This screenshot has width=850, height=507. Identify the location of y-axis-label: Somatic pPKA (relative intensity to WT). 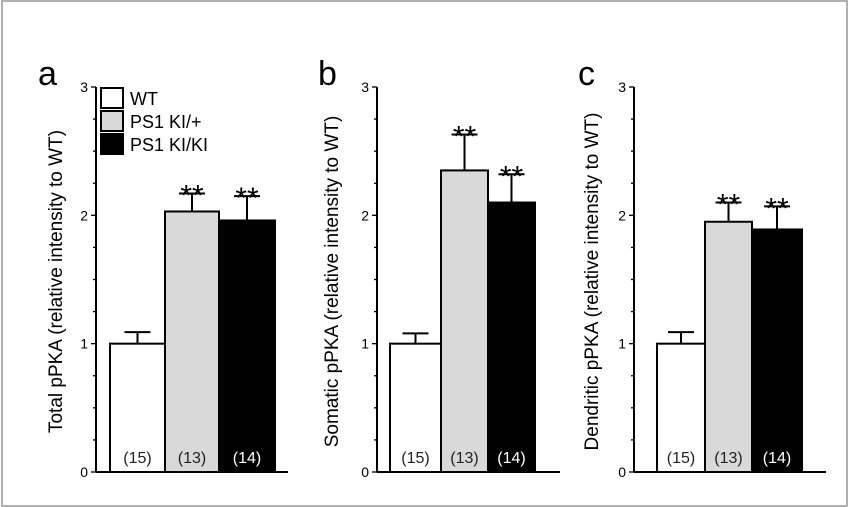
(332, 282).